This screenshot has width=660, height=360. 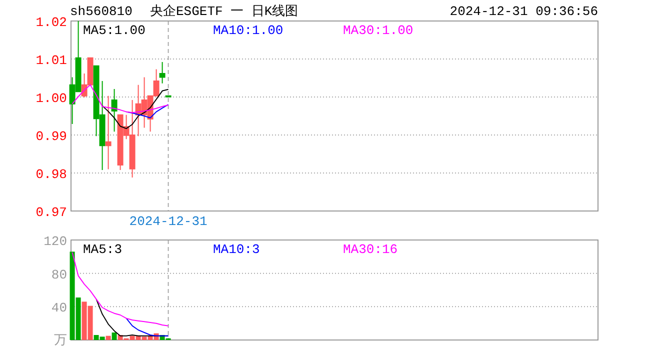 I want to click on text: 央企ESGETF 一 日K线图, so click(x=224, y=11).